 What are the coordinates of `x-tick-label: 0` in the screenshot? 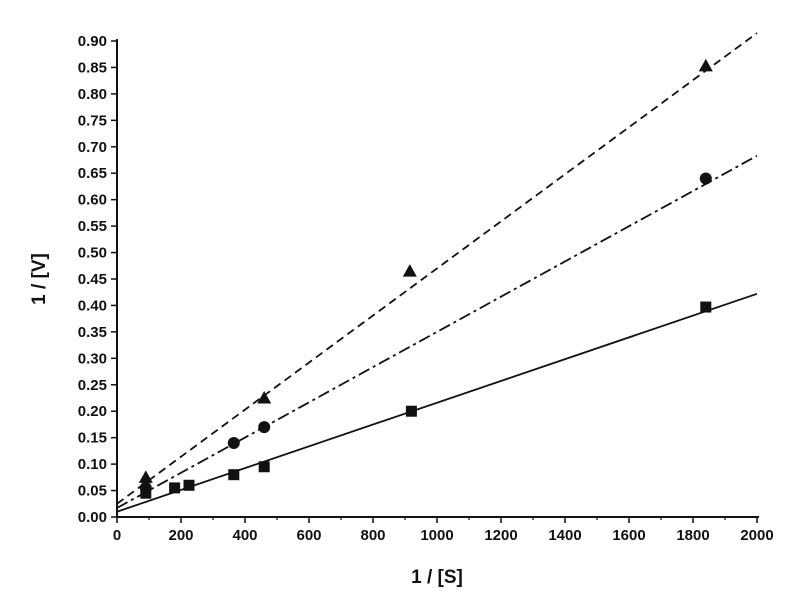 It's located at (117, 535).